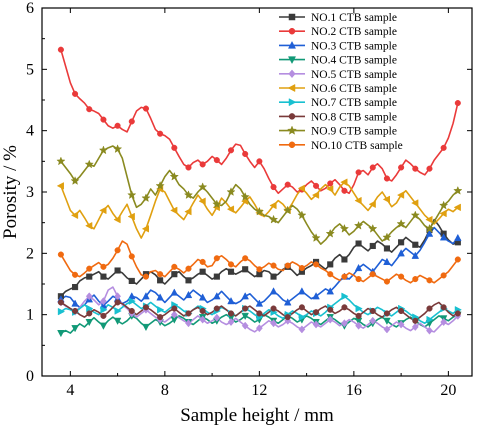 The width and height of the screenshot is (498, 436). Describe the element at coordinates (10, 192) in the screenshot. I see `y-axis-title: Porosity / %` at that location.